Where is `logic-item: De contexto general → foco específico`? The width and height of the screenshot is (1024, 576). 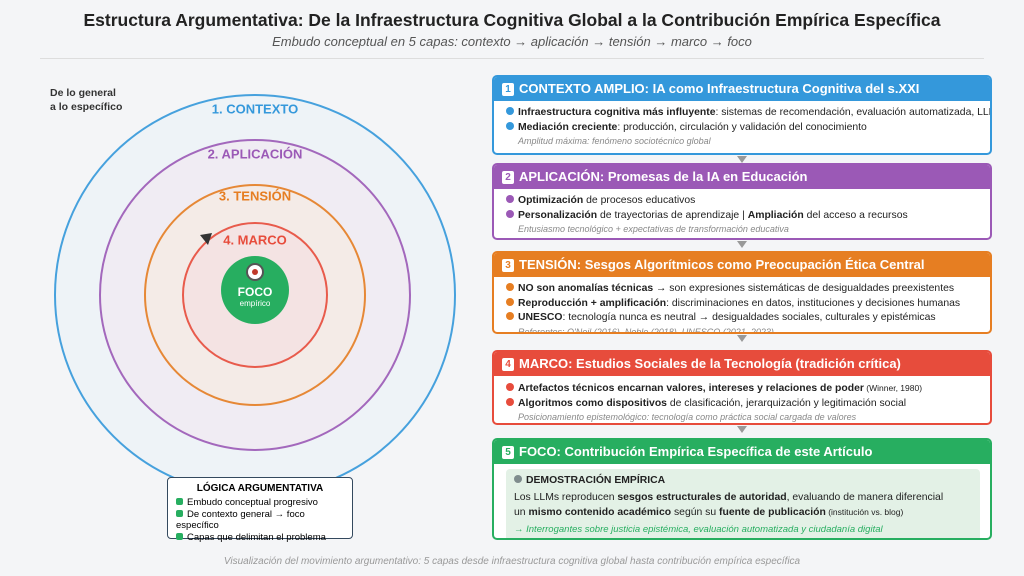
logic-item: De contexto general → foco específico is located at coordinates (260, 520).